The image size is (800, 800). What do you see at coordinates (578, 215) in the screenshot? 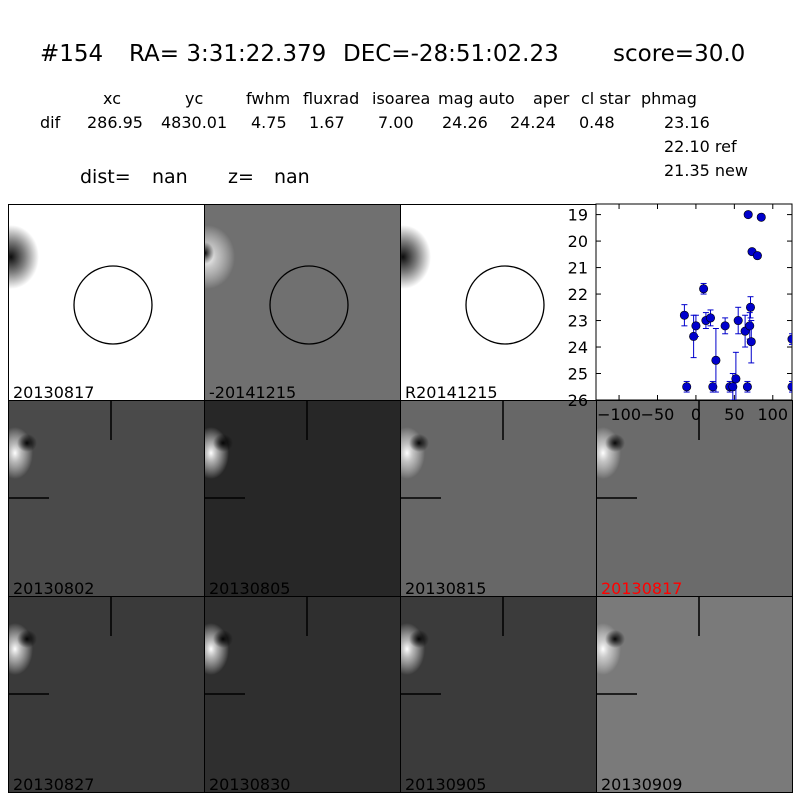
I see `y-tick-label: 19` at bounding box center [578, 215].